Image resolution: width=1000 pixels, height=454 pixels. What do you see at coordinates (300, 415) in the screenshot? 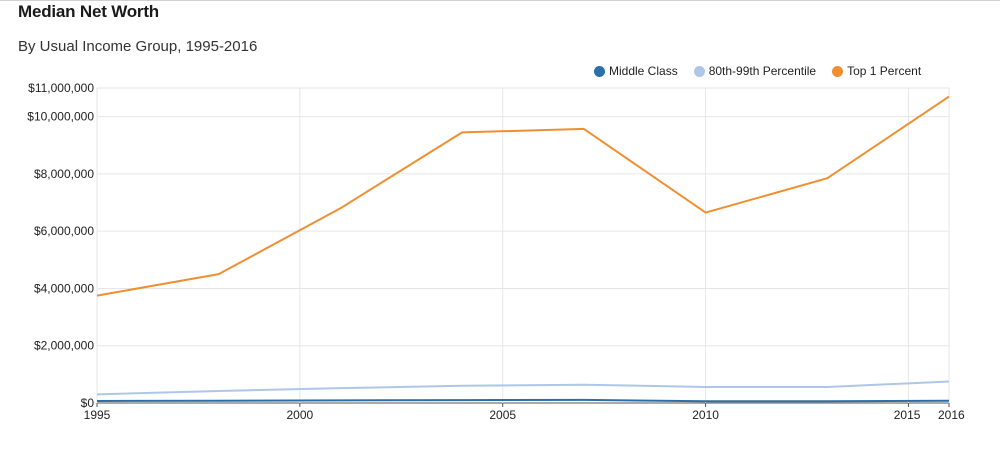
I see `x-tick-label: 2000` at bounding box center [300, 415].